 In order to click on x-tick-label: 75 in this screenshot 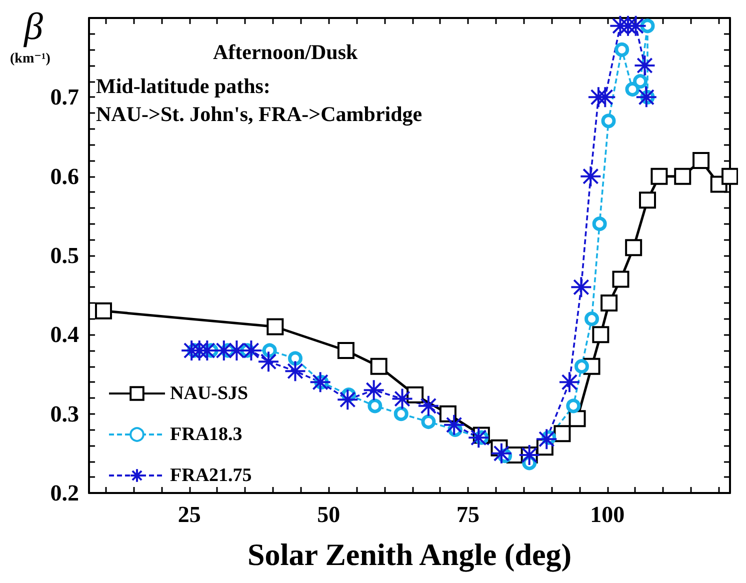, I will do `click(468, 514)`.